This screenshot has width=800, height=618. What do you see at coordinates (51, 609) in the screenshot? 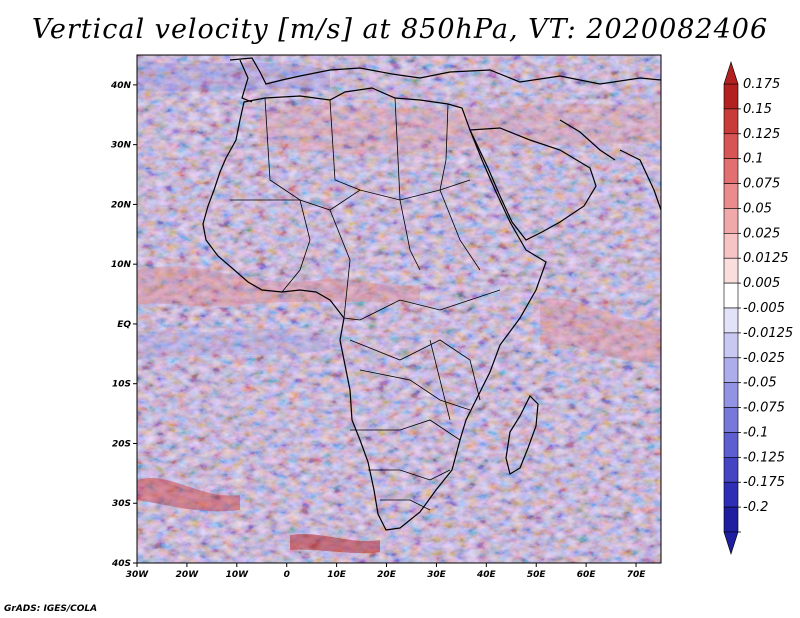
I see `grads-credit: GrADS: IGES/COLA` at bounding box center [51, 609].